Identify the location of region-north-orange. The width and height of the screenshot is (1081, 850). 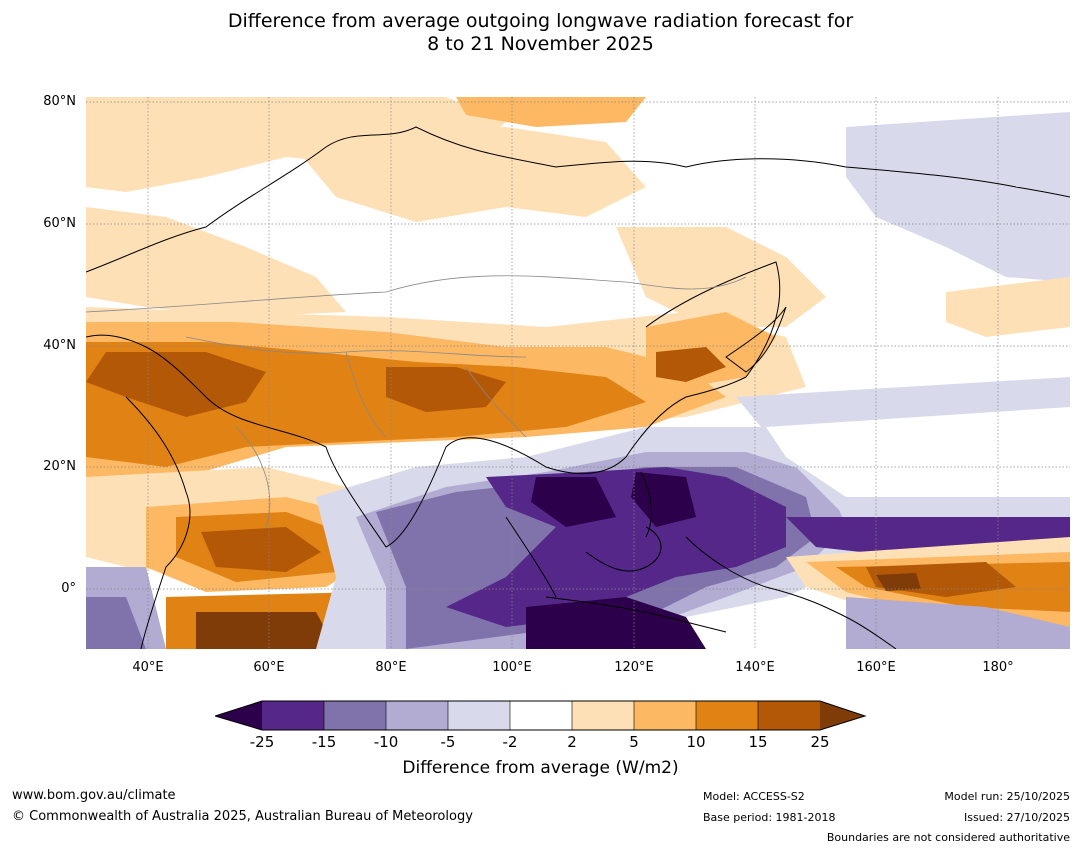
(551, 112).